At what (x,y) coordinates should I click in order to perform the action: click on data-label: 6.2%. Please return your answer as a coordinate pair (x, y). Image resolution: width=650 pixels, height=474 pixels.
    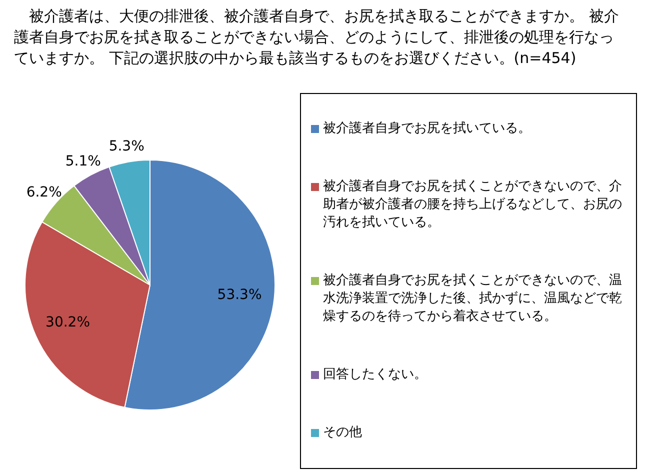
    Looking at the image, I should click on (44, 192).